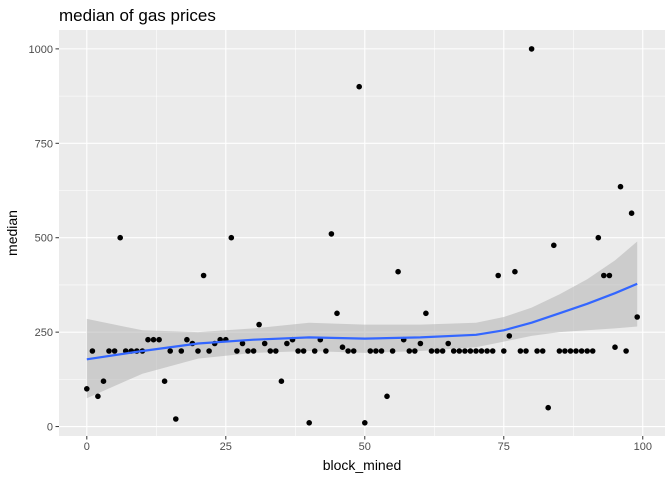 Image resolution: width=672 pixels, height=480 pixels. Describe the element at coordinates (44, 144) in the screenshot. I see `y-tick-label: 750` at that location.